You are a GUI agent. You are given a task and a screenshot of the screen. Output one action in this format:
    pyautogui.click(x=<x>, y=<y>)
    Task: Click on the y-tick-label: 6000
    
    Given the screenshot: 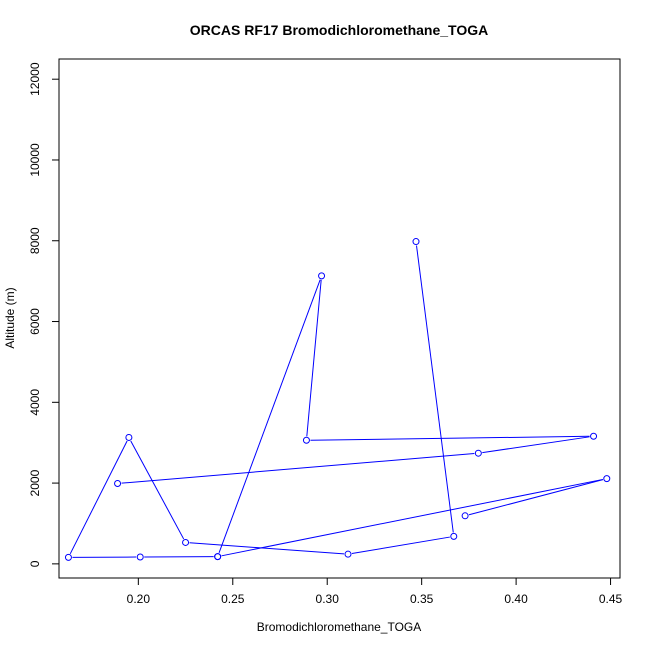 What is the action you would take?
    pyautogui.click(x=35, y=321)
    